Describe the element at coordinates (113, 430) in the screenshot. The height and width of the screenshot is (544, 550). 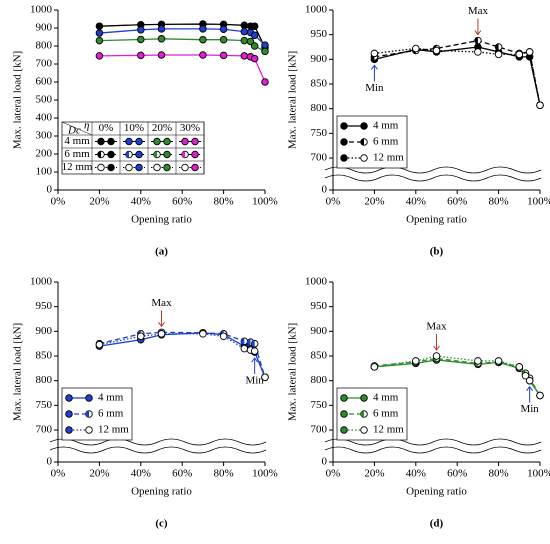
I see `legend-label: 12 mm` at that location.